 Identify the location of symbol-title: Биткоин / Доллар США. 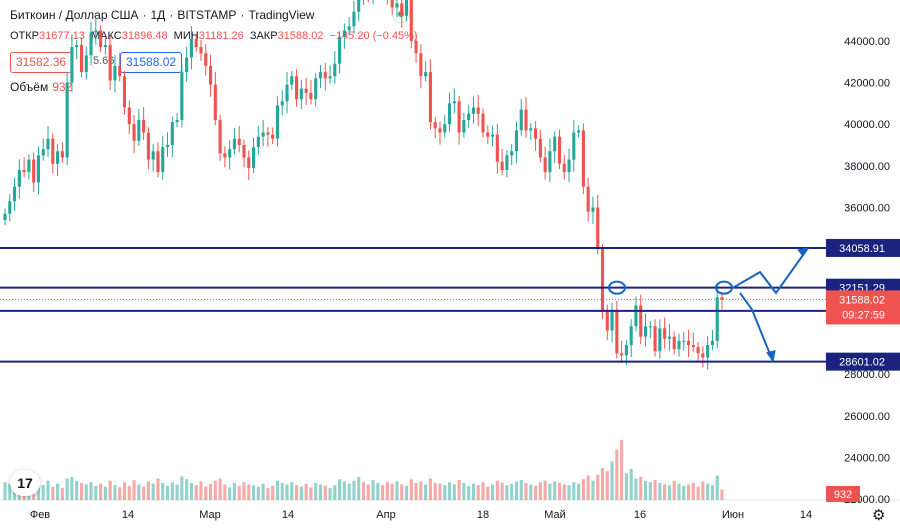
(74, 15).